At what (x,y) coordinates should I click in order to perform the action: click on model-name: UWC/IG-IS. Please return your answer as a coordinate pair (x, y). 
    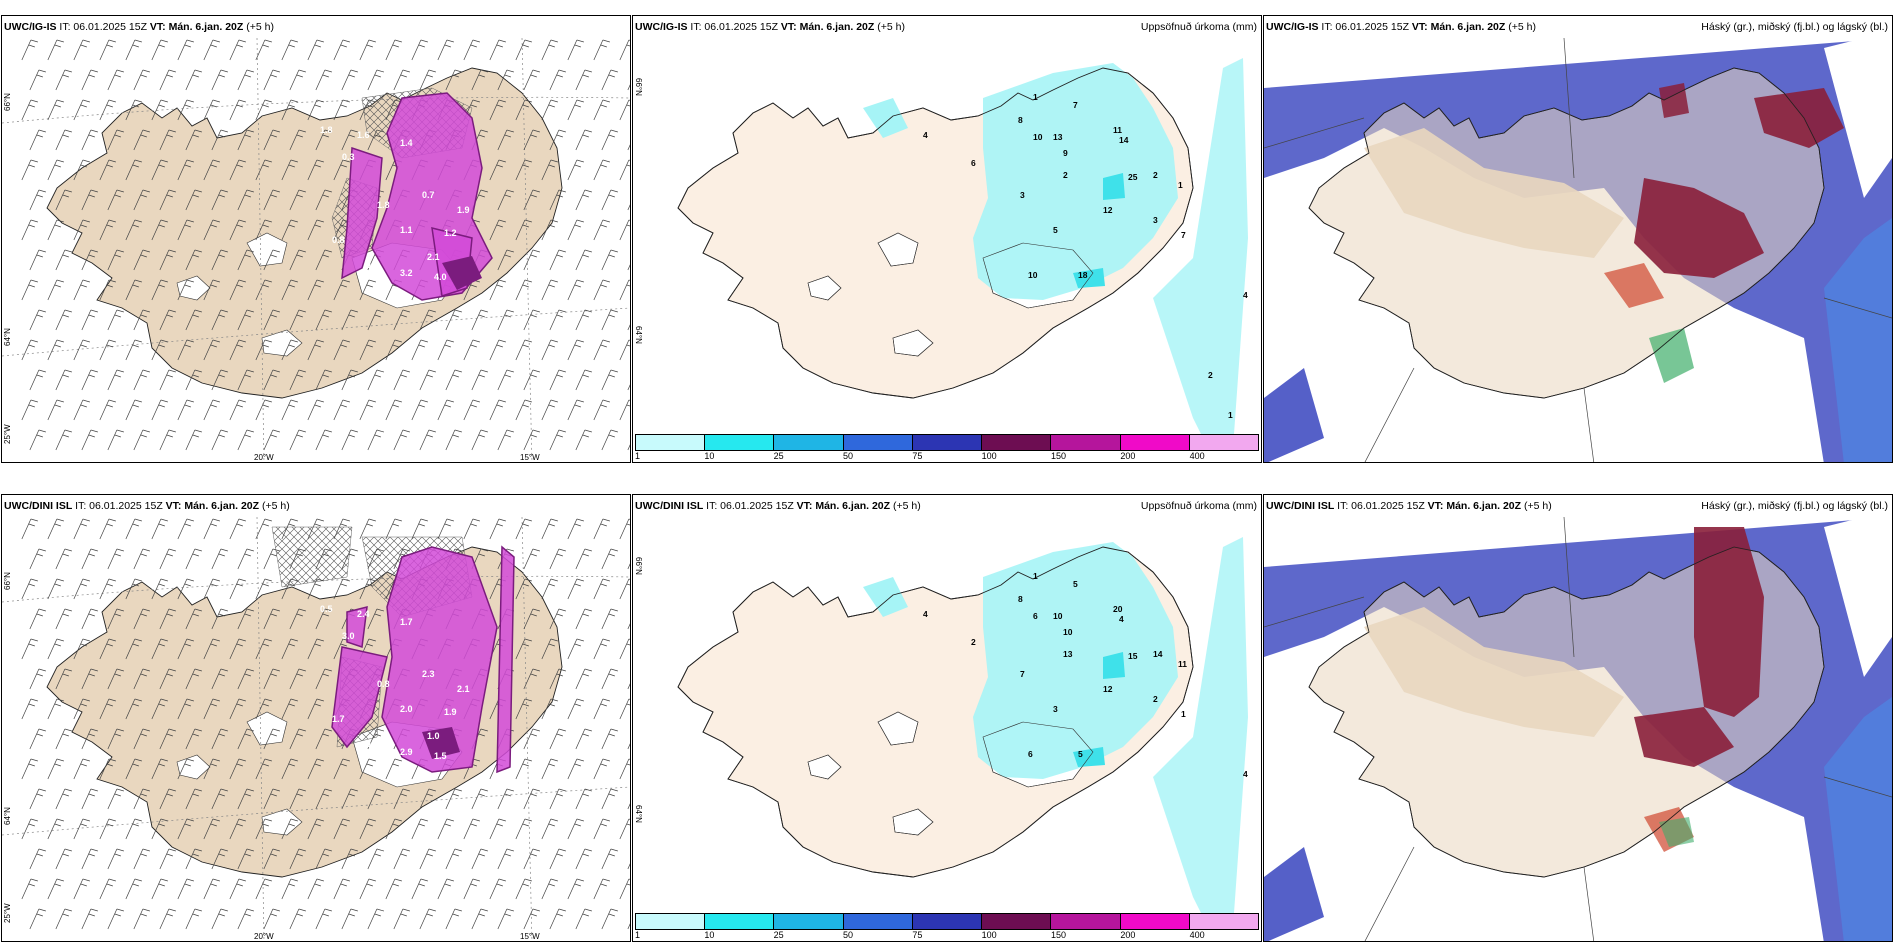
    Looking at the image, I should click on (661, 27).